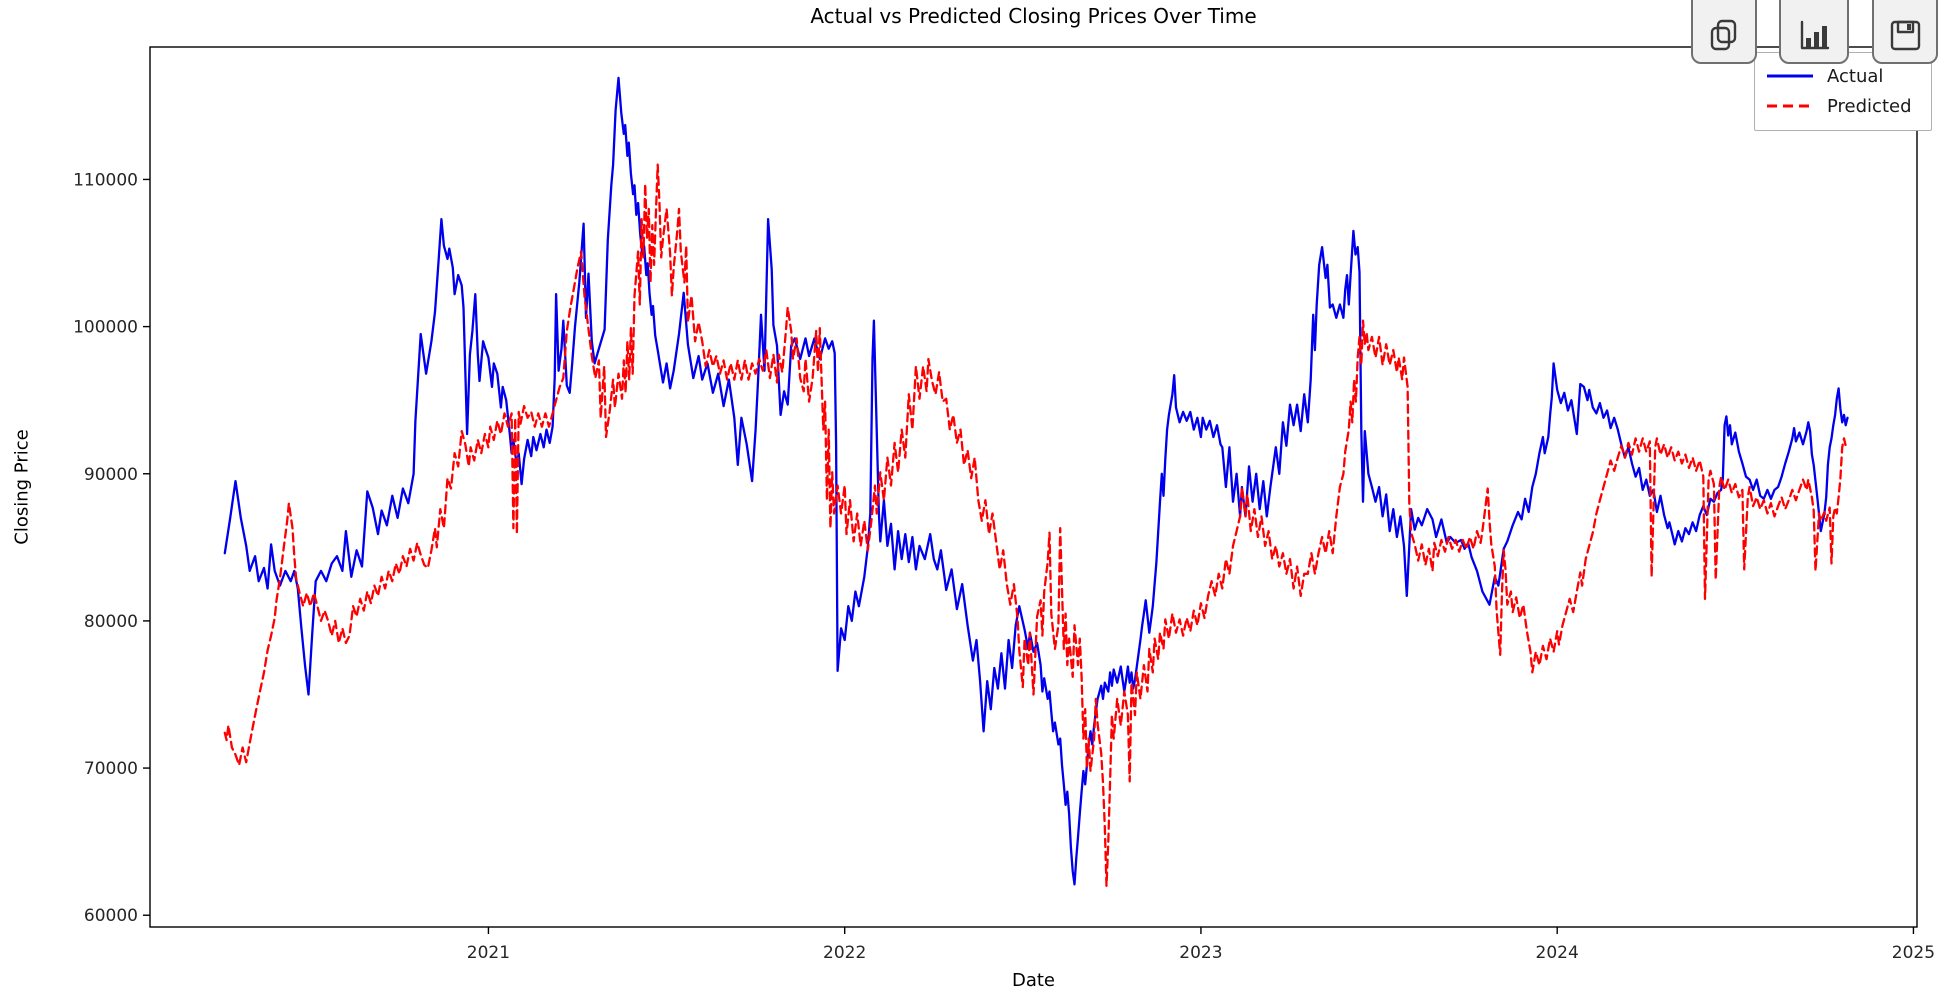  What do you see at coordinates (1869, 106) in the screenshot?
I see `legend-label-predicted: Predicted` at bounding box center [1869, 106].